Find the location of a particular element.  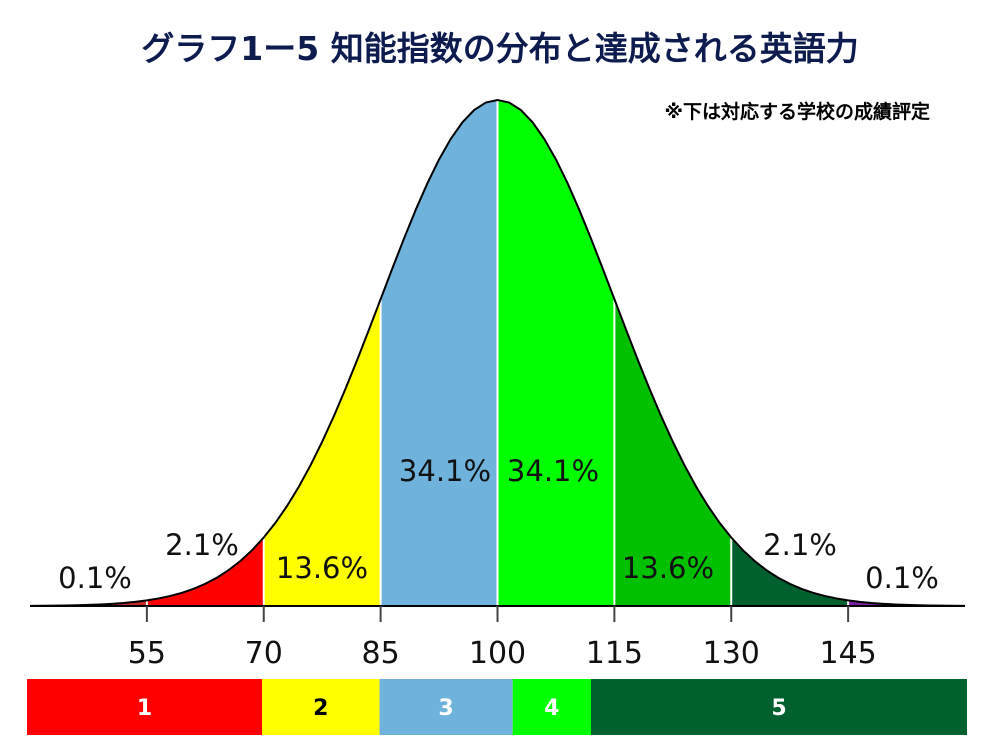

percent-label-2: 13.6% is located at coordinates (322, 568).